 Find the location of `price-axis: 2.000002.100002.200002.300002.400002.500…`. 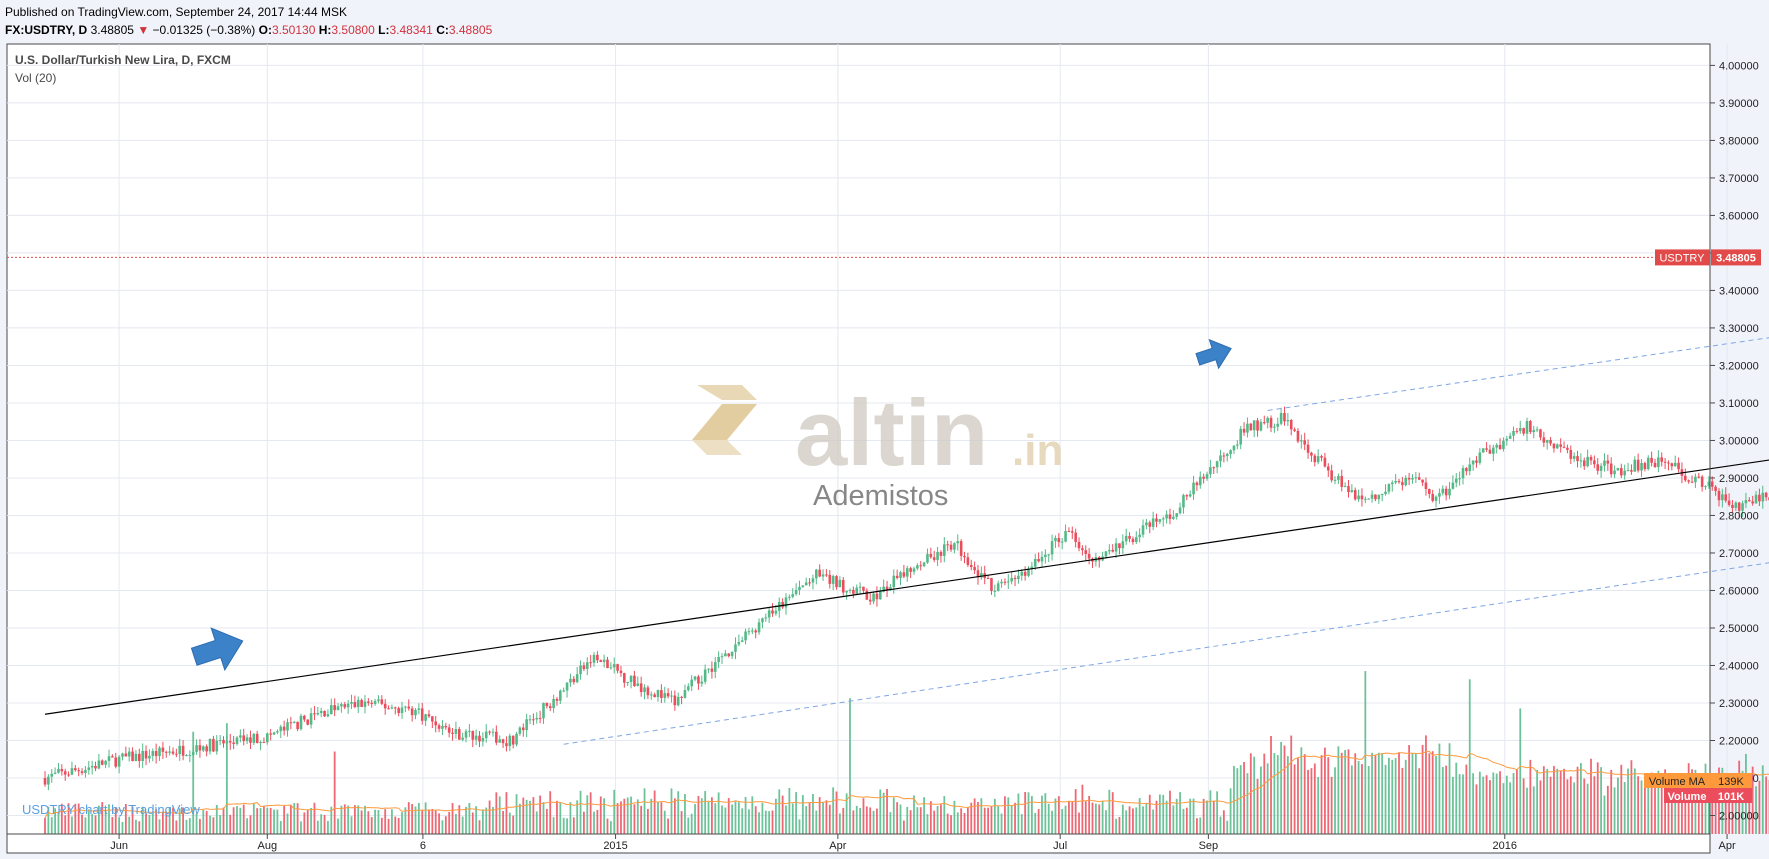

price-axis: 2.000002.100002.200002.300002.400002.500… is located at coordinates (1734, 448).